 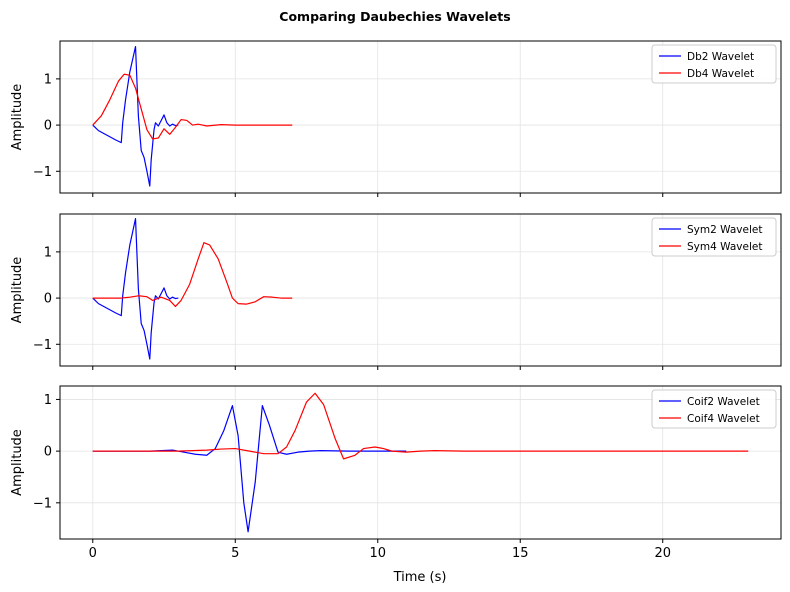 I want to click on legend-entry: Db4 Wavelet, so click(x=720, y=74).